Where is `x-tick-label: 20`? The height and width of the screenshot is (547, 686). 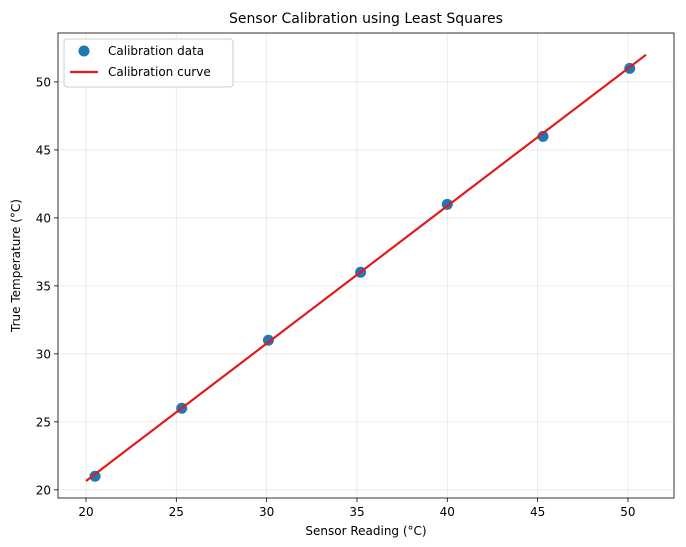
x-tick-label: 20 is located at coordinates (85, 512).